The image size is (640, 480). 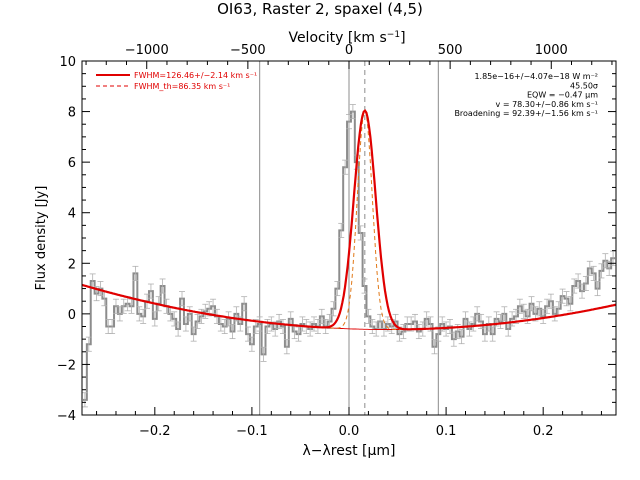 I want to click on top-tick-label: −1000, so click(x=147, y=50).